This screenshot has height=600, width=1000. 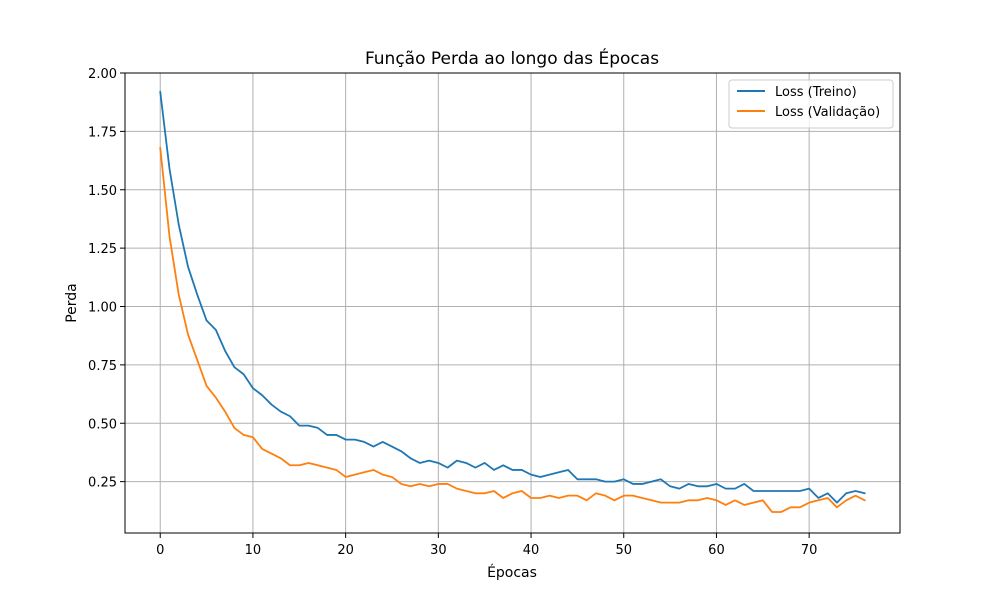 What do you see at coordinates (102, 366) in the screenshot?
I see `y-tick-label: 0.75` at bounding box center [102, 366].